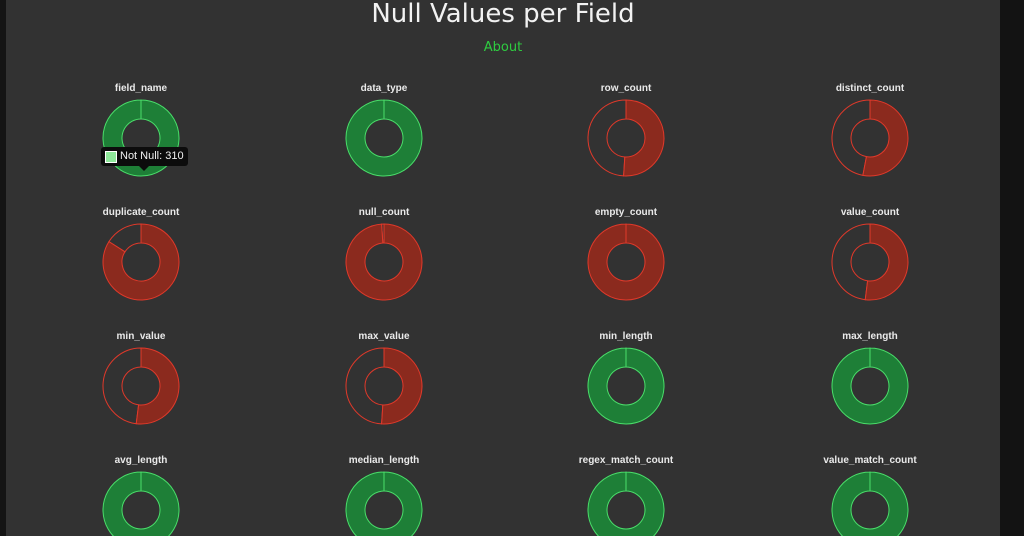 The height and width of the screenshot is (536, 1024). Describe the element at coordinates (626, 212) in the screenshot. I see `donut-label: empty_count` at that location.